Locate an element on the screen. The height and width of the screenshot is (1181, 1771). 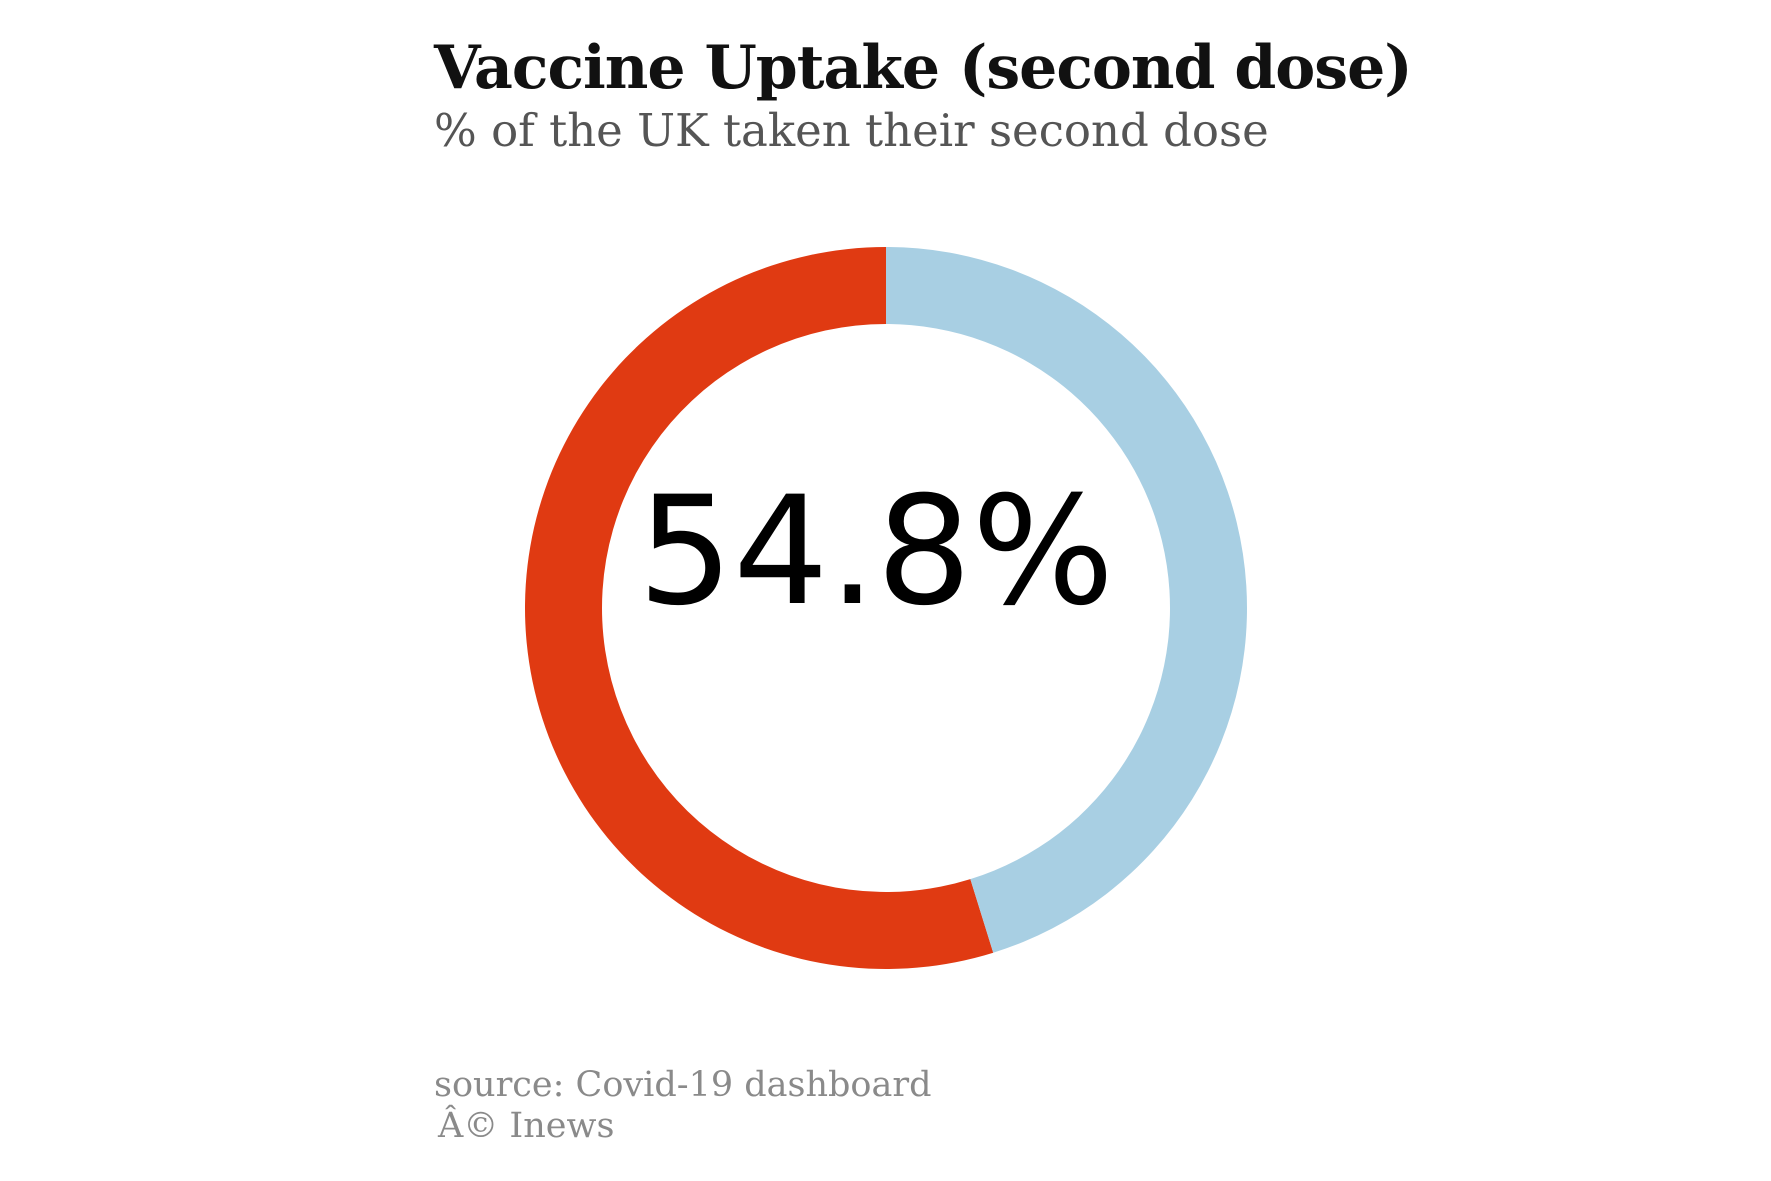
chart-subtitle: % of the UK taken their second dose is located at coordinates (851, 130).